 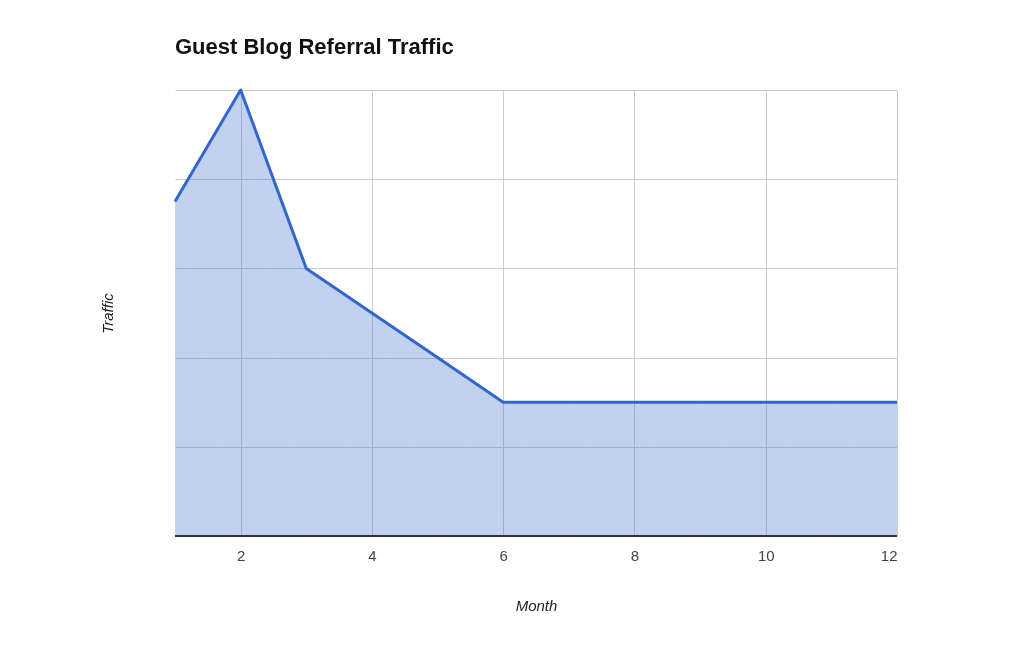 I want to click on x-tick-label: 8, so click(x=635, y=555).